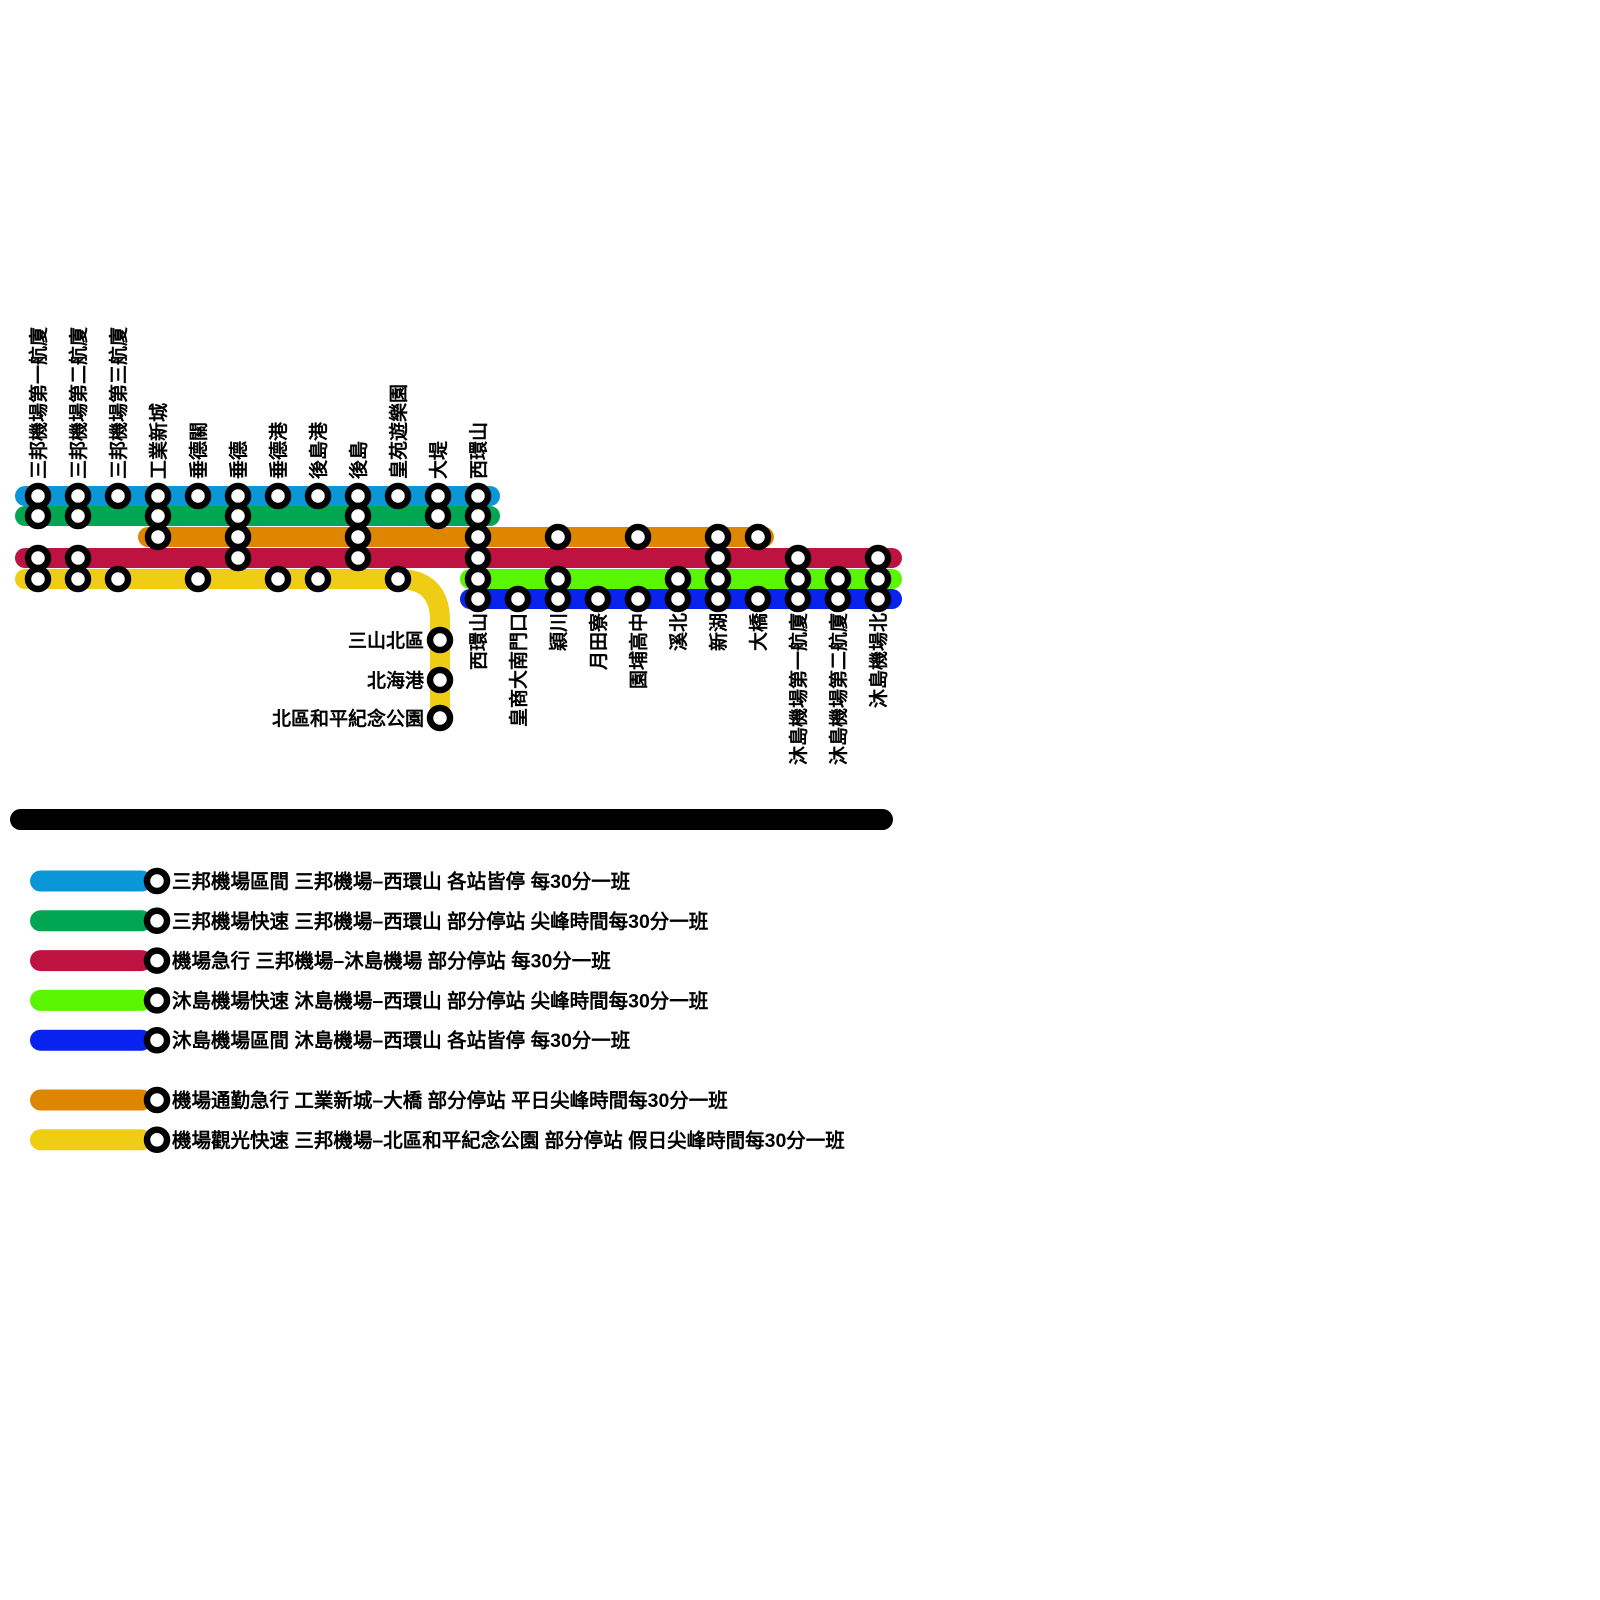  I want to click on station-label: 新湖, so click(718, 632).